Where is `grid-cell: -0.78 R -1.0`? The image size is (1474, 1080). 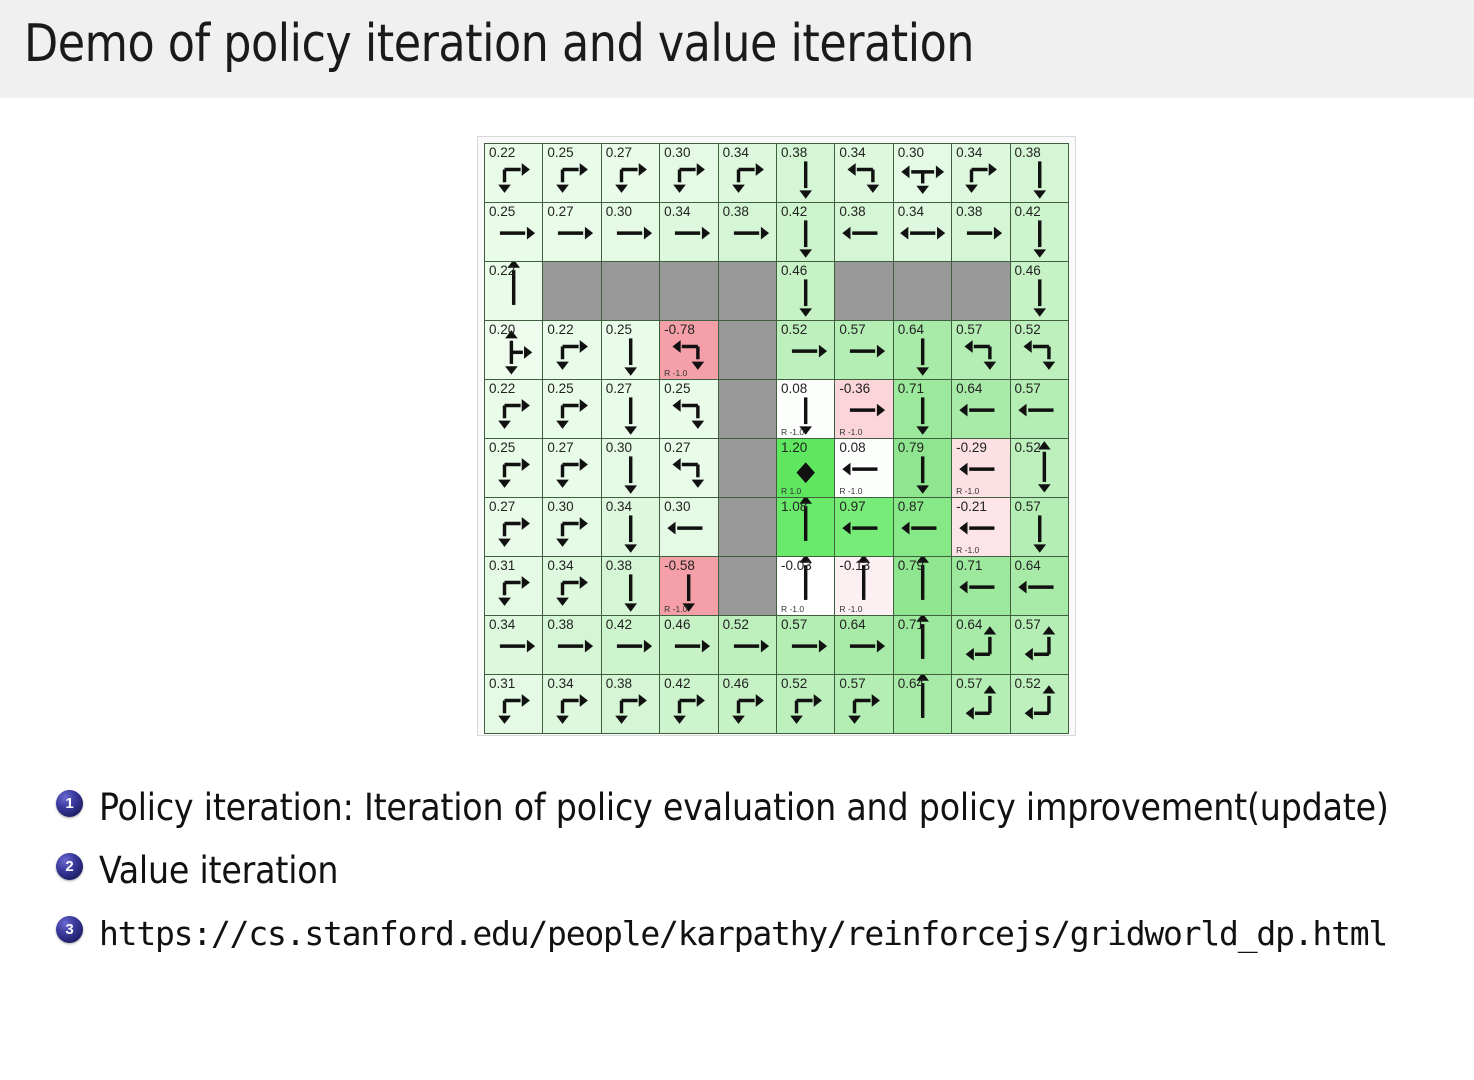 grid-cell: -0.78 R -1.0 is located at coordinates (689, 350).